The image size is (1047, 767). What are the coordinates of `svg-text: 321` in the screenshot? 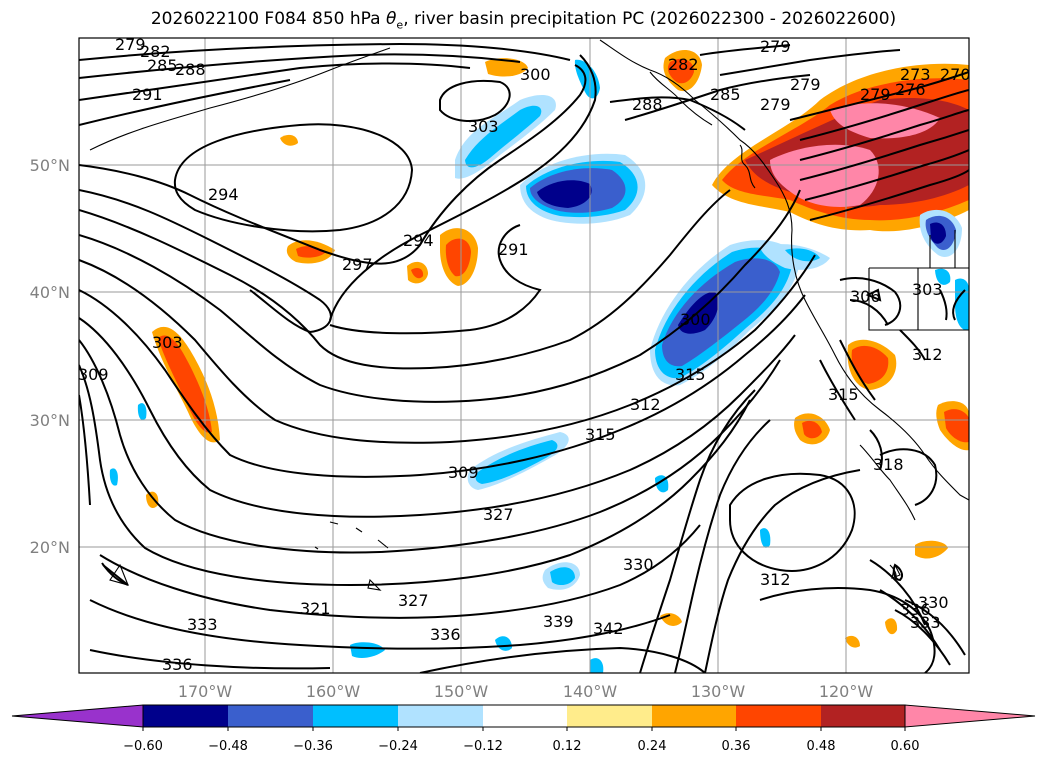 It's located at (315, 608).